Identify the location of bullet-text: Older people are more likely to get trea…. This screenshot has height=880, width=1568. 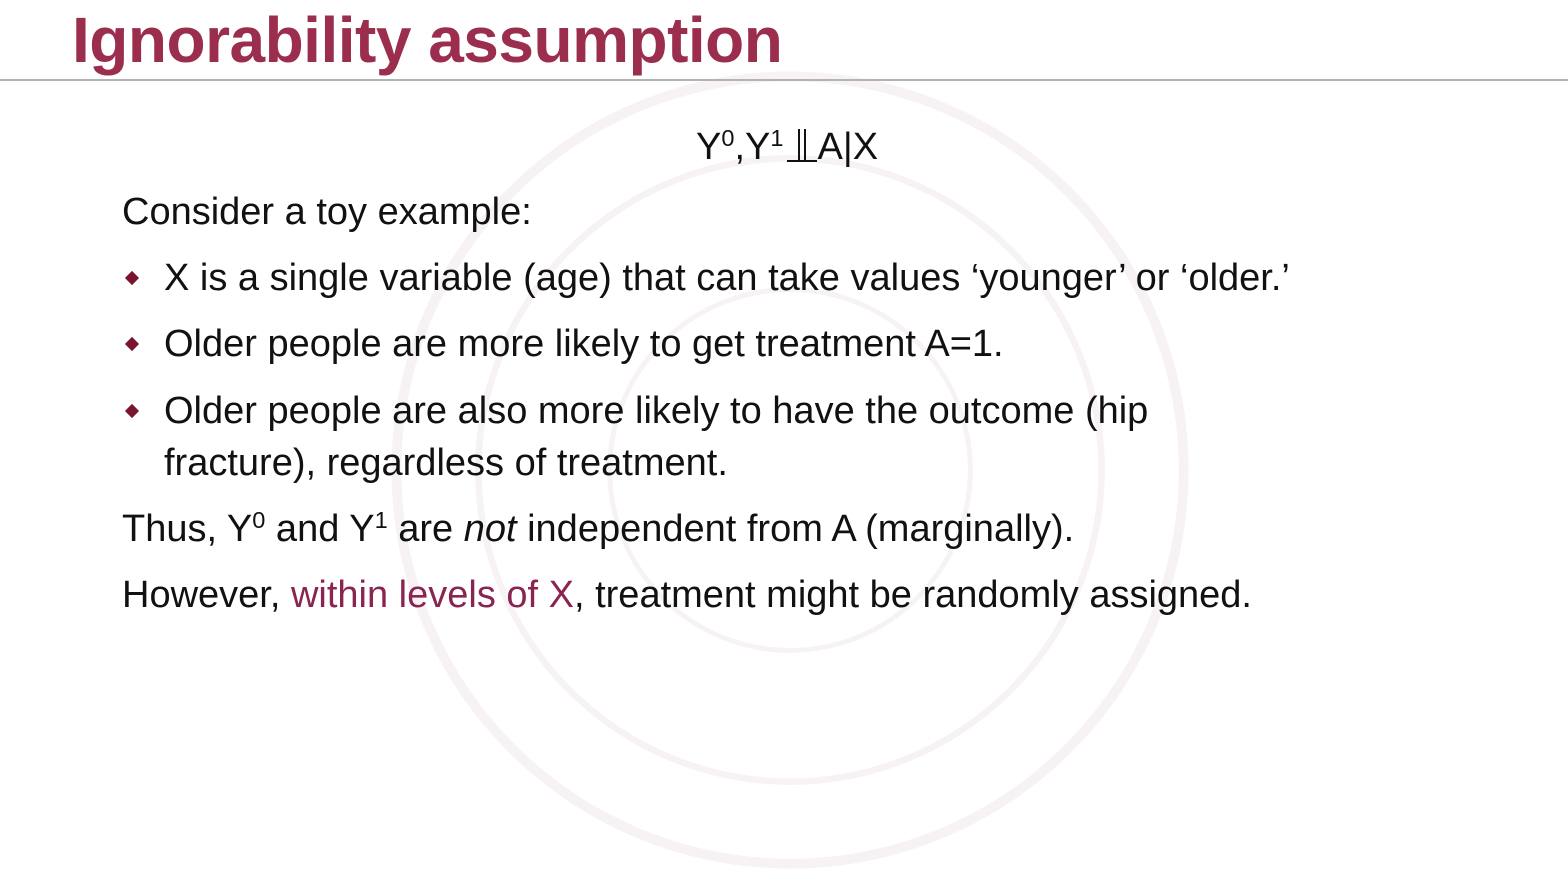
(584, 344).